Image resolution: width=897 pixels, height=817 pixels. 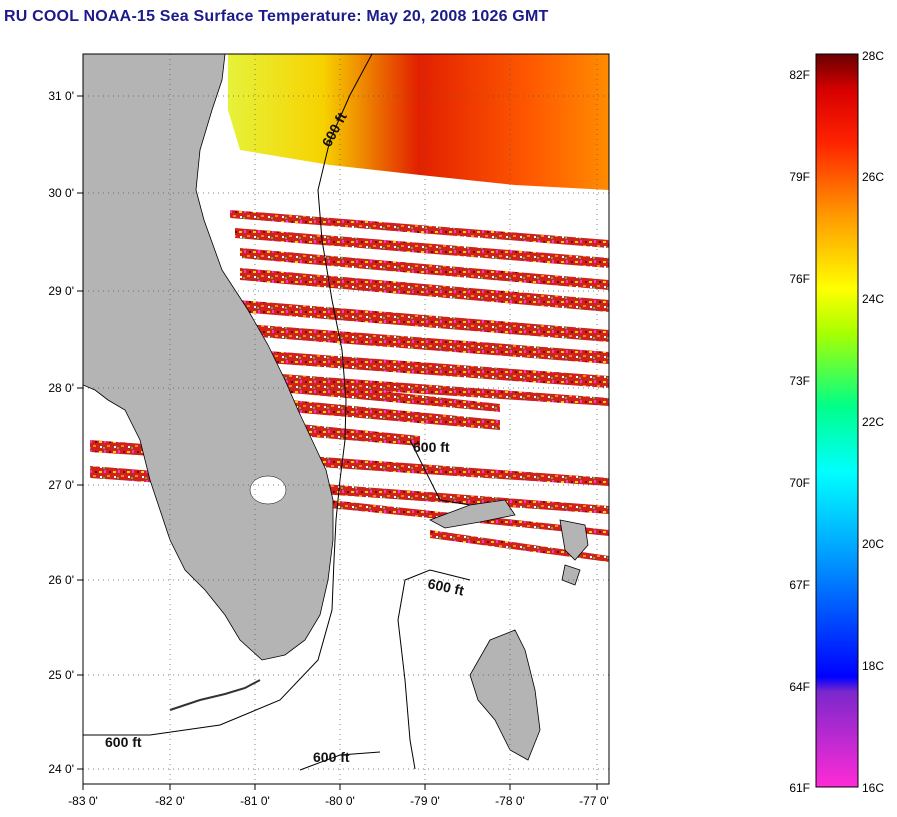 I want to click on lat-label-26: 26 0', so click(x=61, y=580).